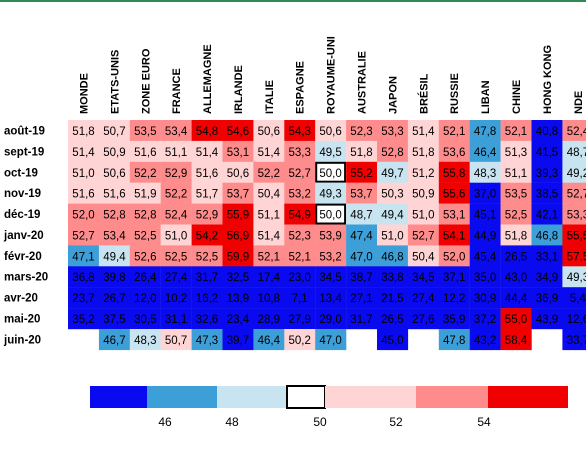 The height and width of the screenshot is (457, 586). I want to click on cell-value: 52,3, so click(300, 236).